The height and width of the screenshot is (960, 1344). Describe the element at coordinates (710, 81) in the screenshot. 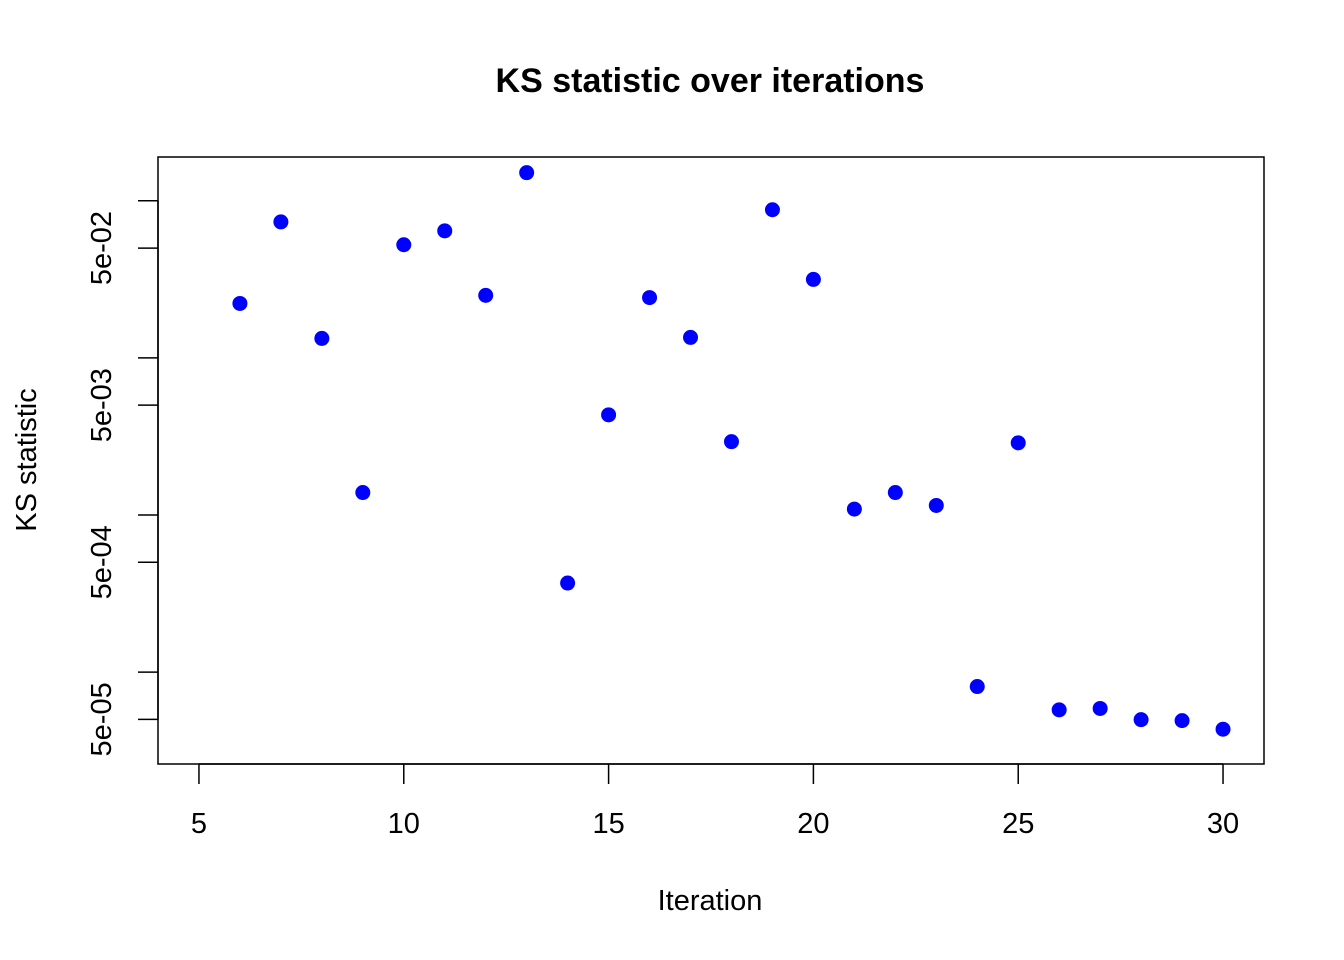

I see `chart-title: KS statistic over iterations` at that location.